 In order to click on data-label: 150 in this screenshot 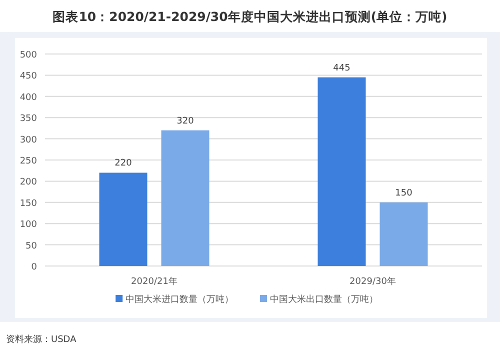, I will do `click(404, 193)`.